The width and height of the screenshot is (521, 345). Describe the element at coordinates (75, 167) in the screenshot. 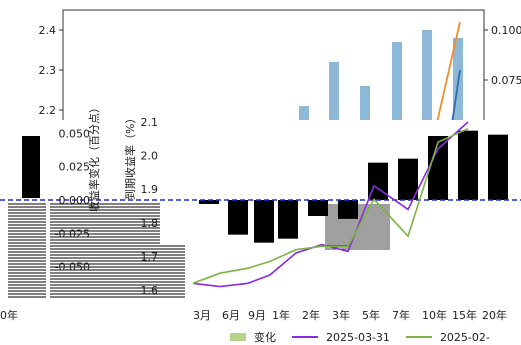

I see `front-left-tick-label: 0.025` at that location.